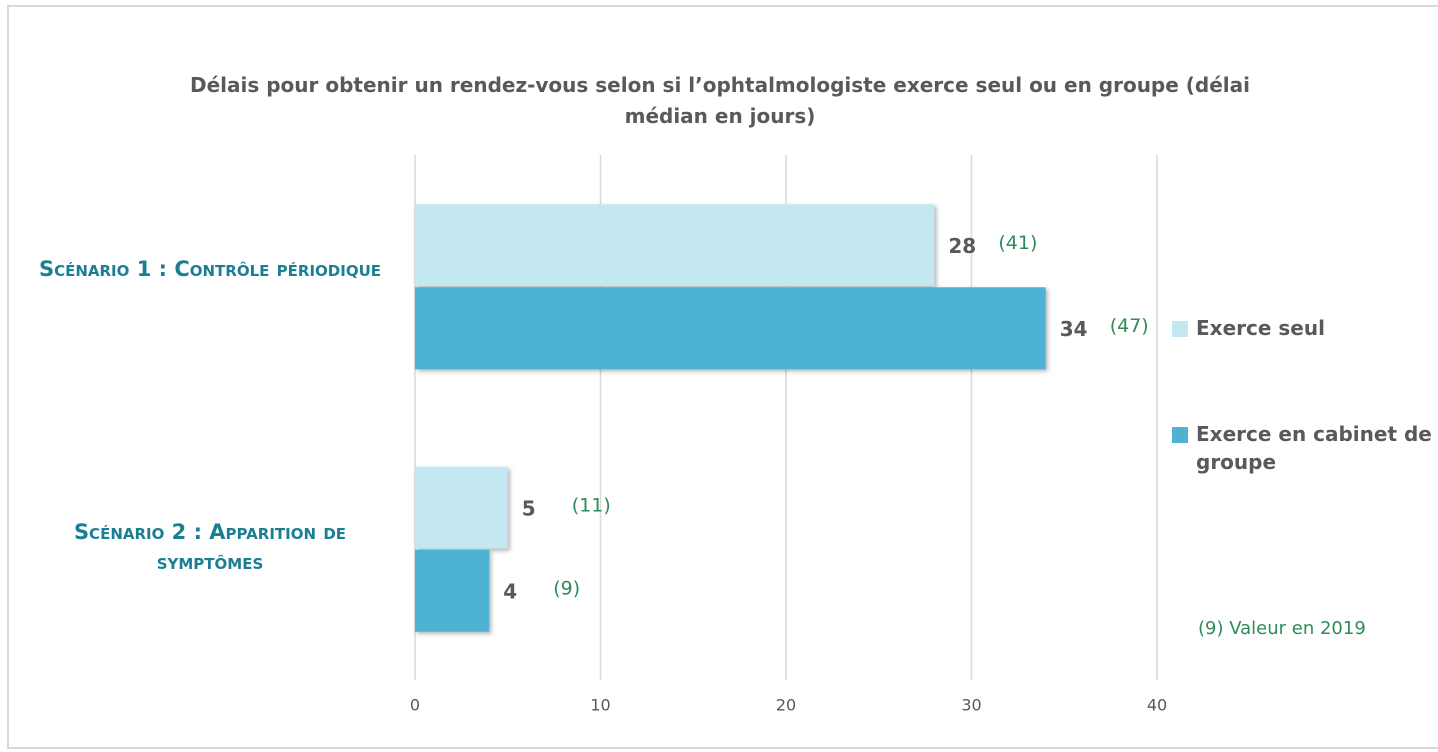 The image size is (1438, 752). I want to click on x-tick-label: 30, so click(971, 705).